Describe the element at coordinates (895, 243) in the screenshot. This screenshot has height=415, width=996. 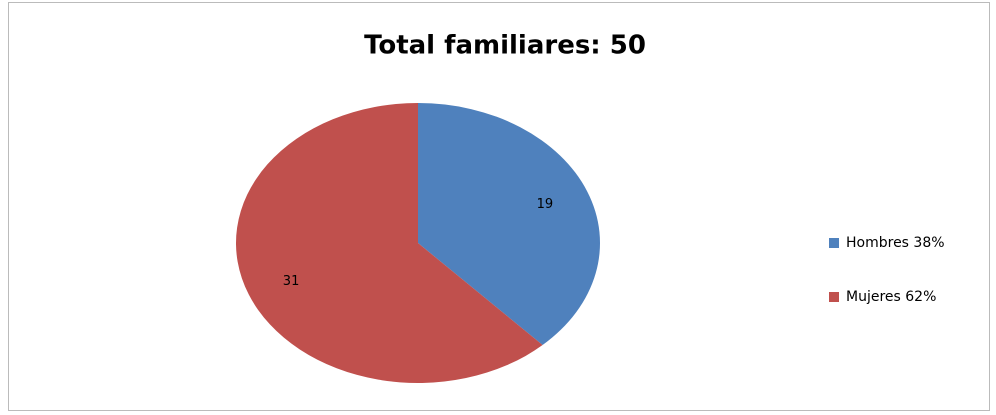
I see `legend-label: Hombres 38%` at that location.